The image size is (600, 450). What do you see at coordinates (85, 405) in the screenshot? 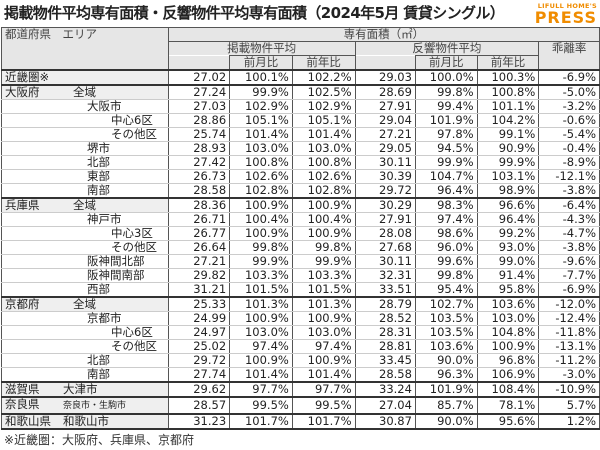
I see `row-label: 奈良県 奈良市・生駒市` at bounding box center [85, 405].